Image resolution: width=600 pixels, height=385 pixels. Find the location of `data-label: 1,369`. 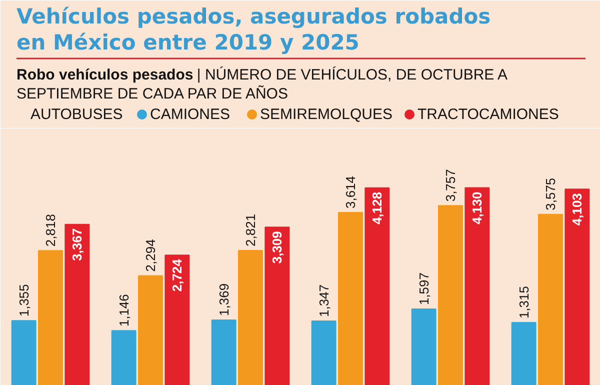

data-label: 1,369 is located at coordinates (224, 299).